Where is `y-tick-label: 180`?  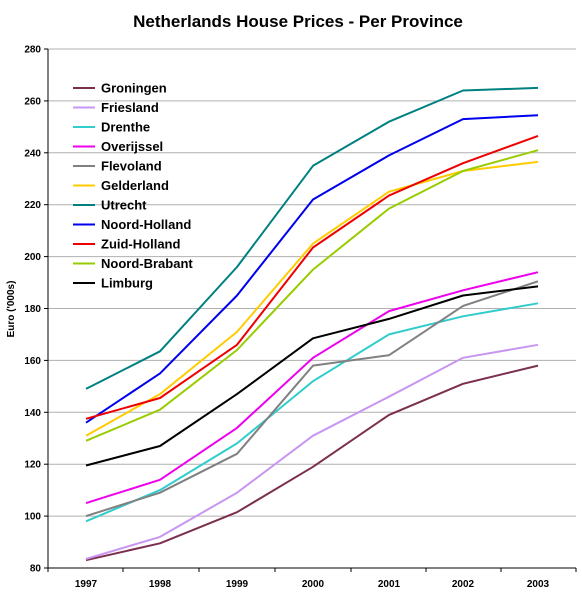
y-tick-label: 180 is located at coordinates (32, 309).